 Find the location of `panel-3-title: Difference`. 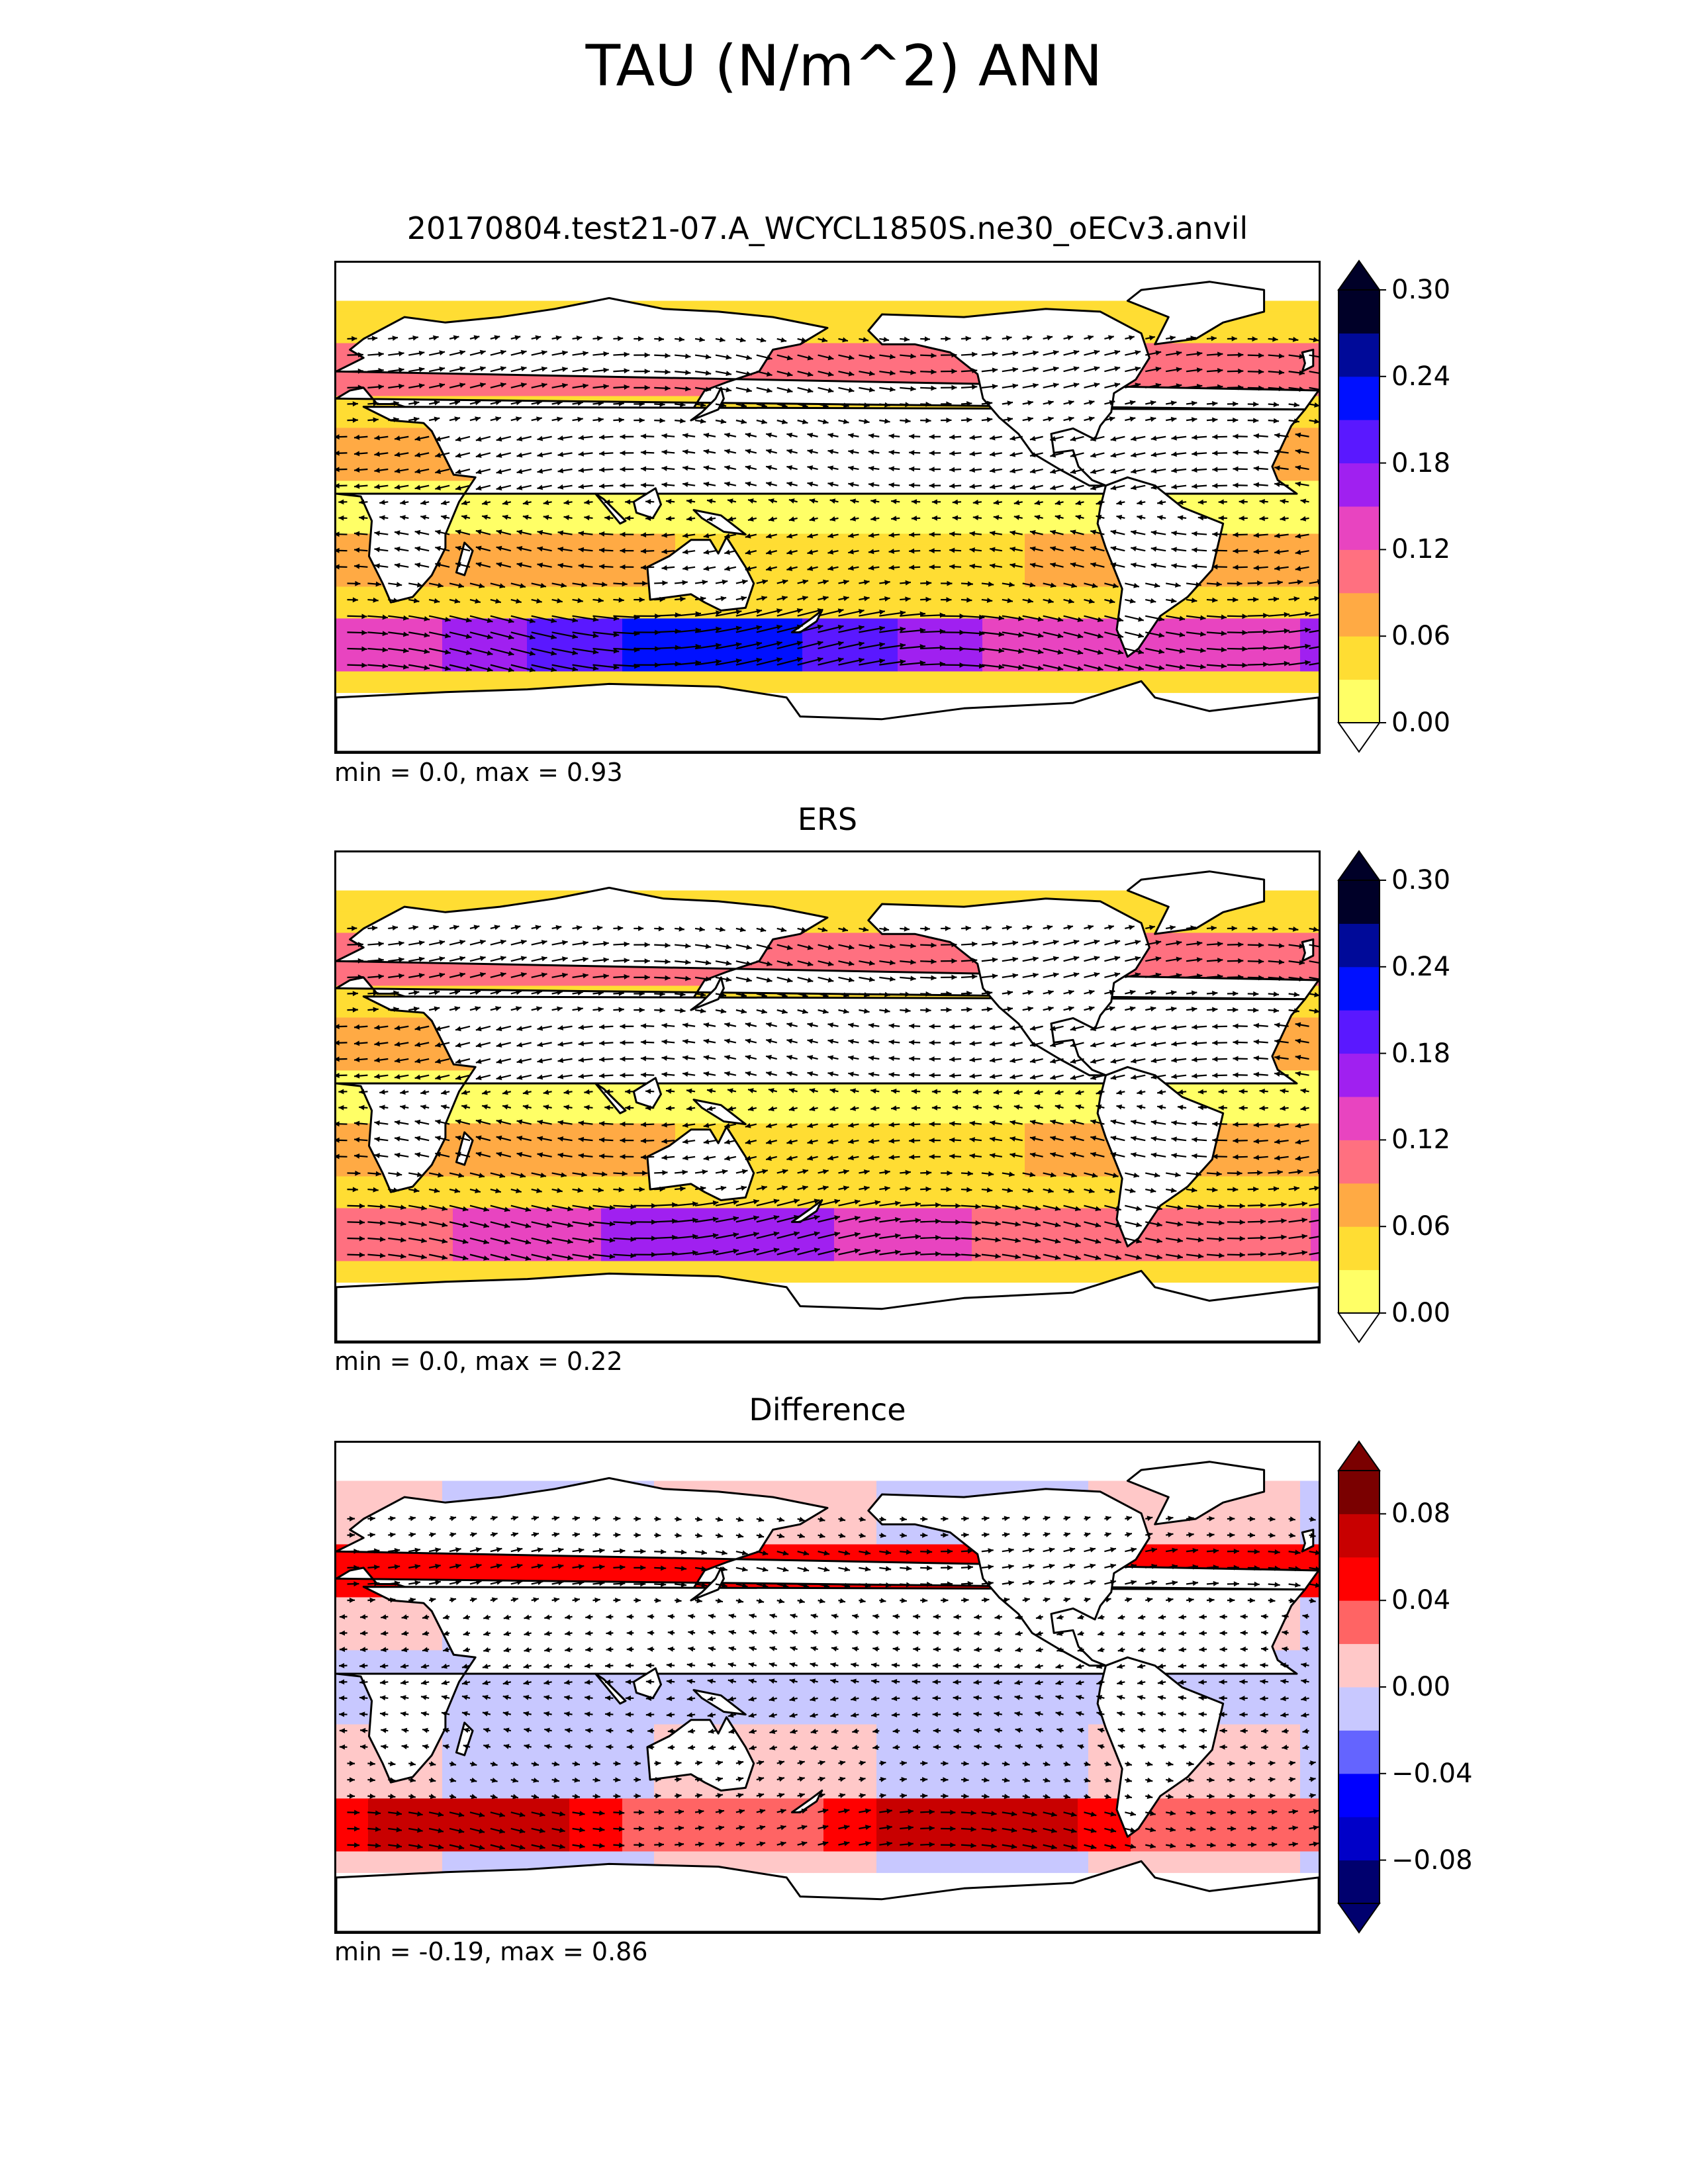

panel-3-title: Difference is located at coordinates (827, 1410).